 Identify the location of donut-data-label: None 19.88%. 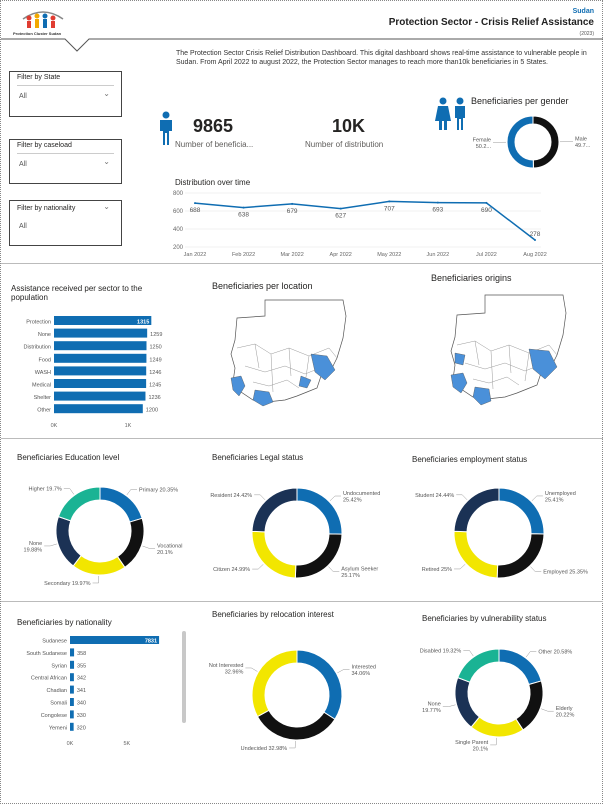
(33, 547).